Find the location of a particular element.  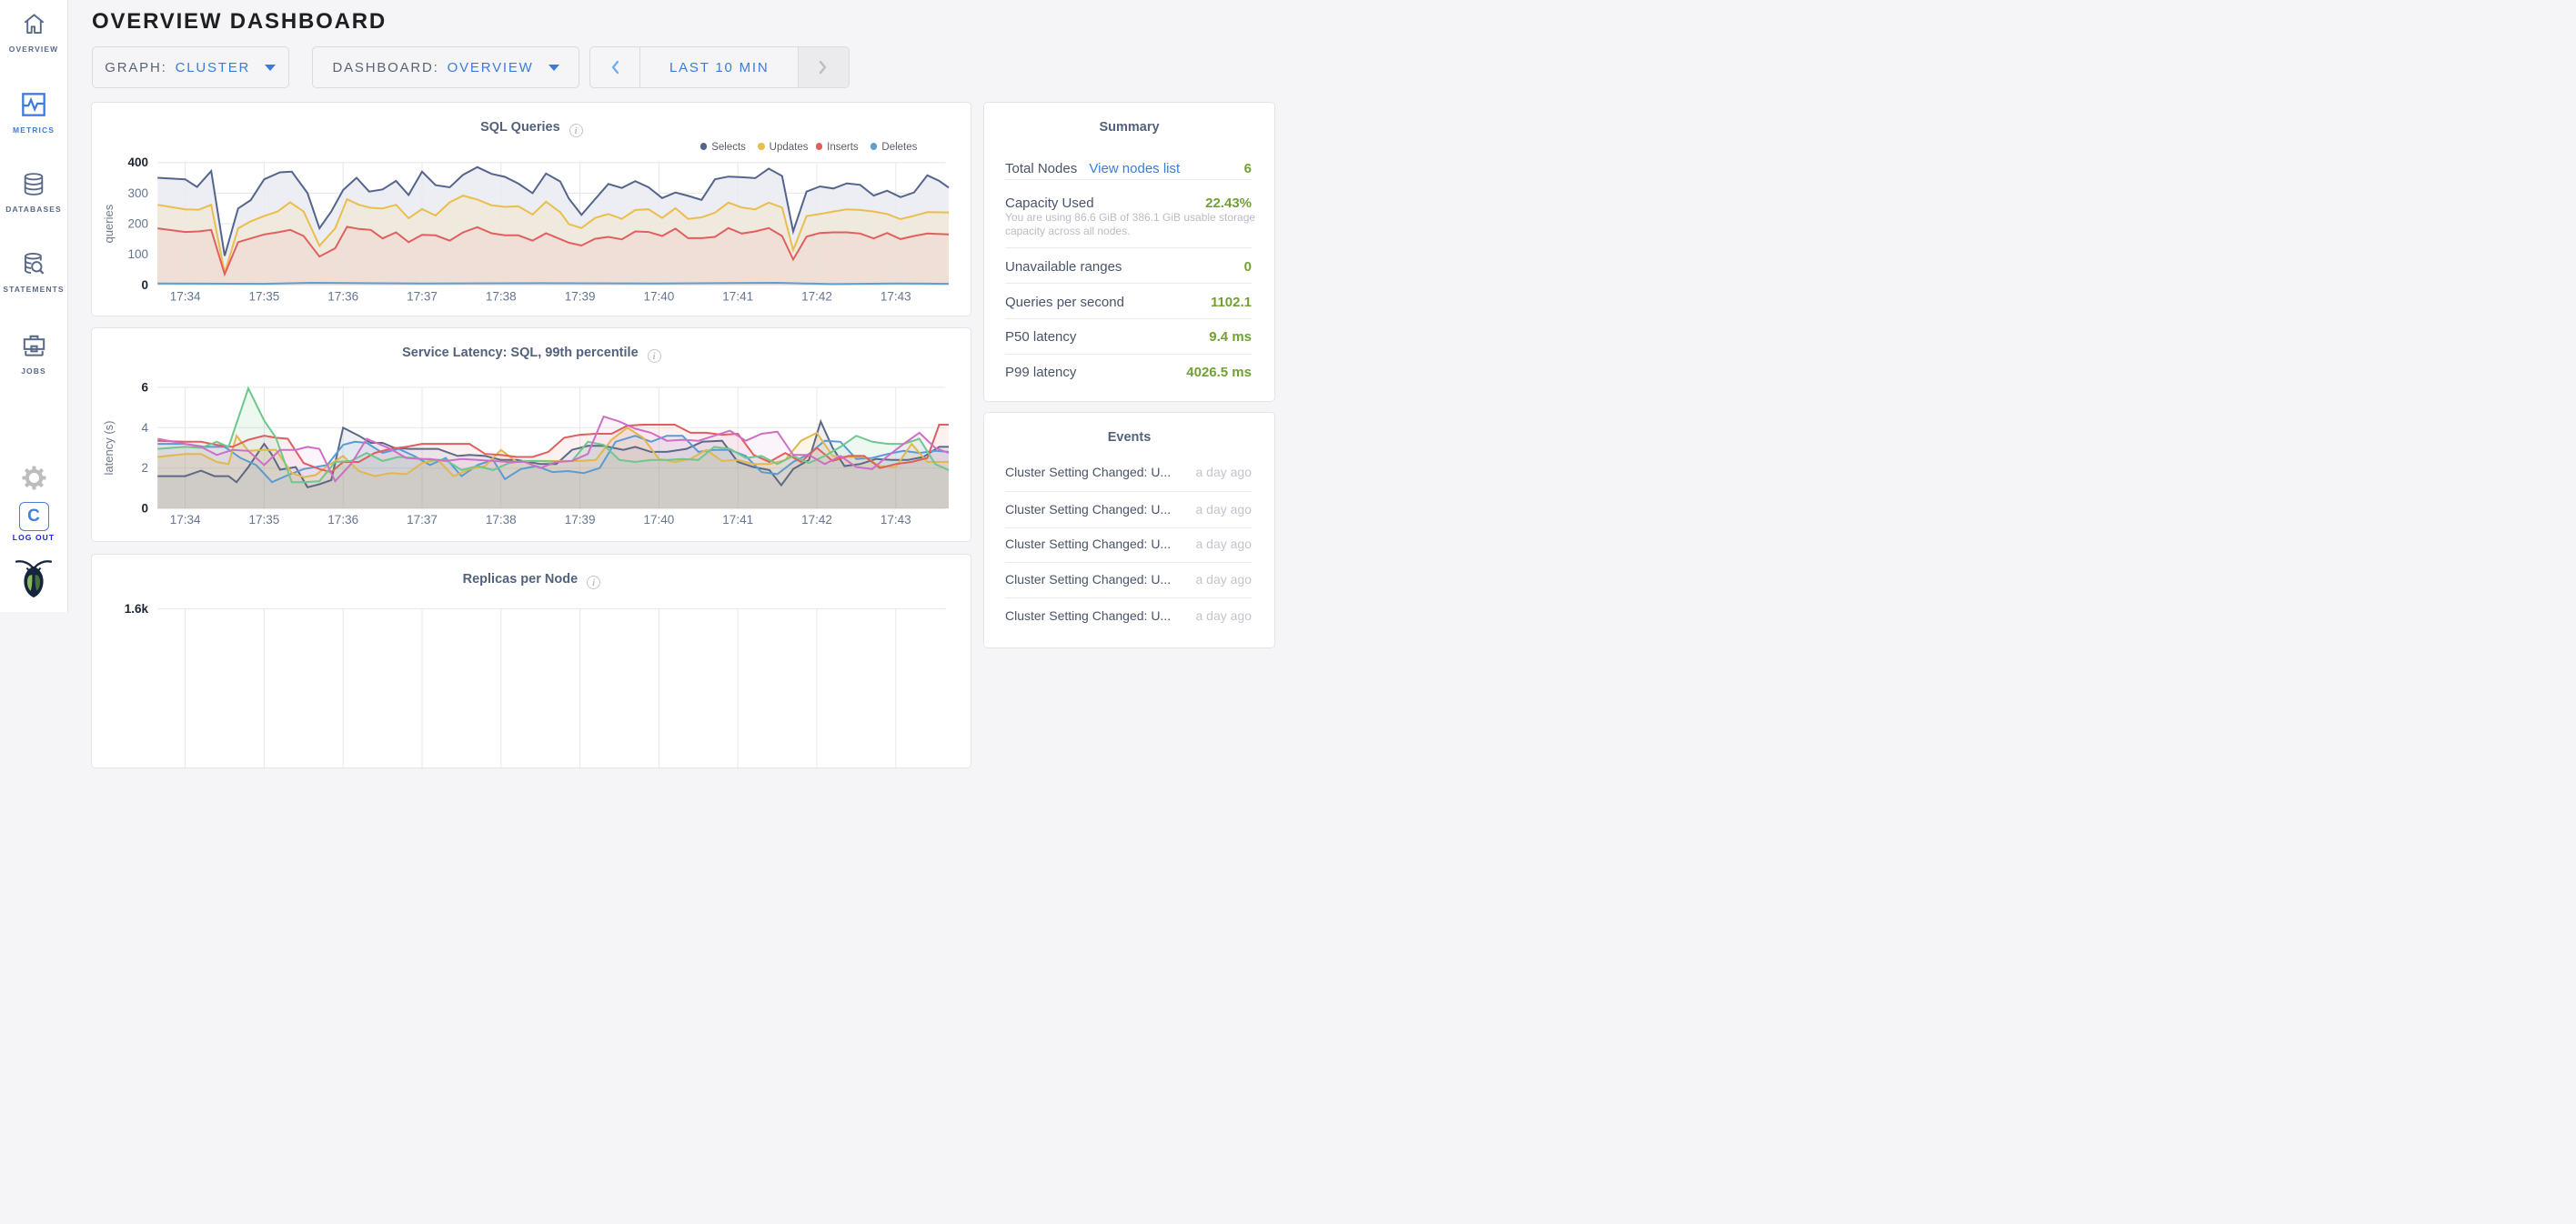

svg-text: 100 is located at coordinates (138, 254).